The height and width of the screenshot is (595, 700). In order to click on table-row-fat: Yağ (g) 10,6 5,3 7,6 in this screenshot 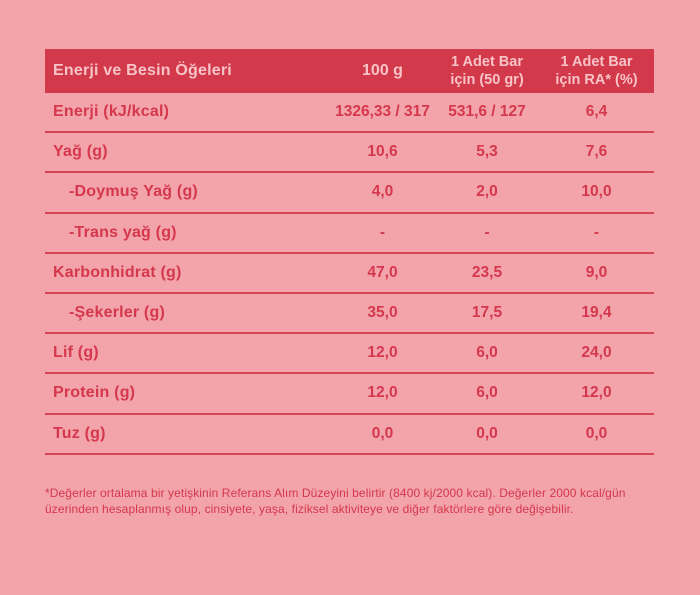, I will do `click(349, 153)`.